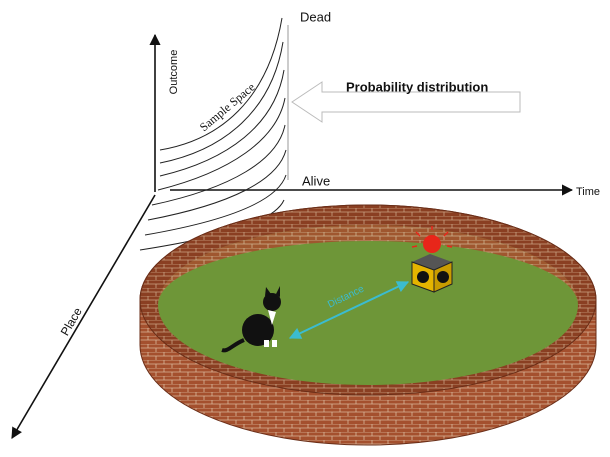 The height and width of the screenshot is (457, 610). What do you see at coordinates (588, 192) in the screenshot?
I see `time-label: Time` at bounding box center [588, 192].